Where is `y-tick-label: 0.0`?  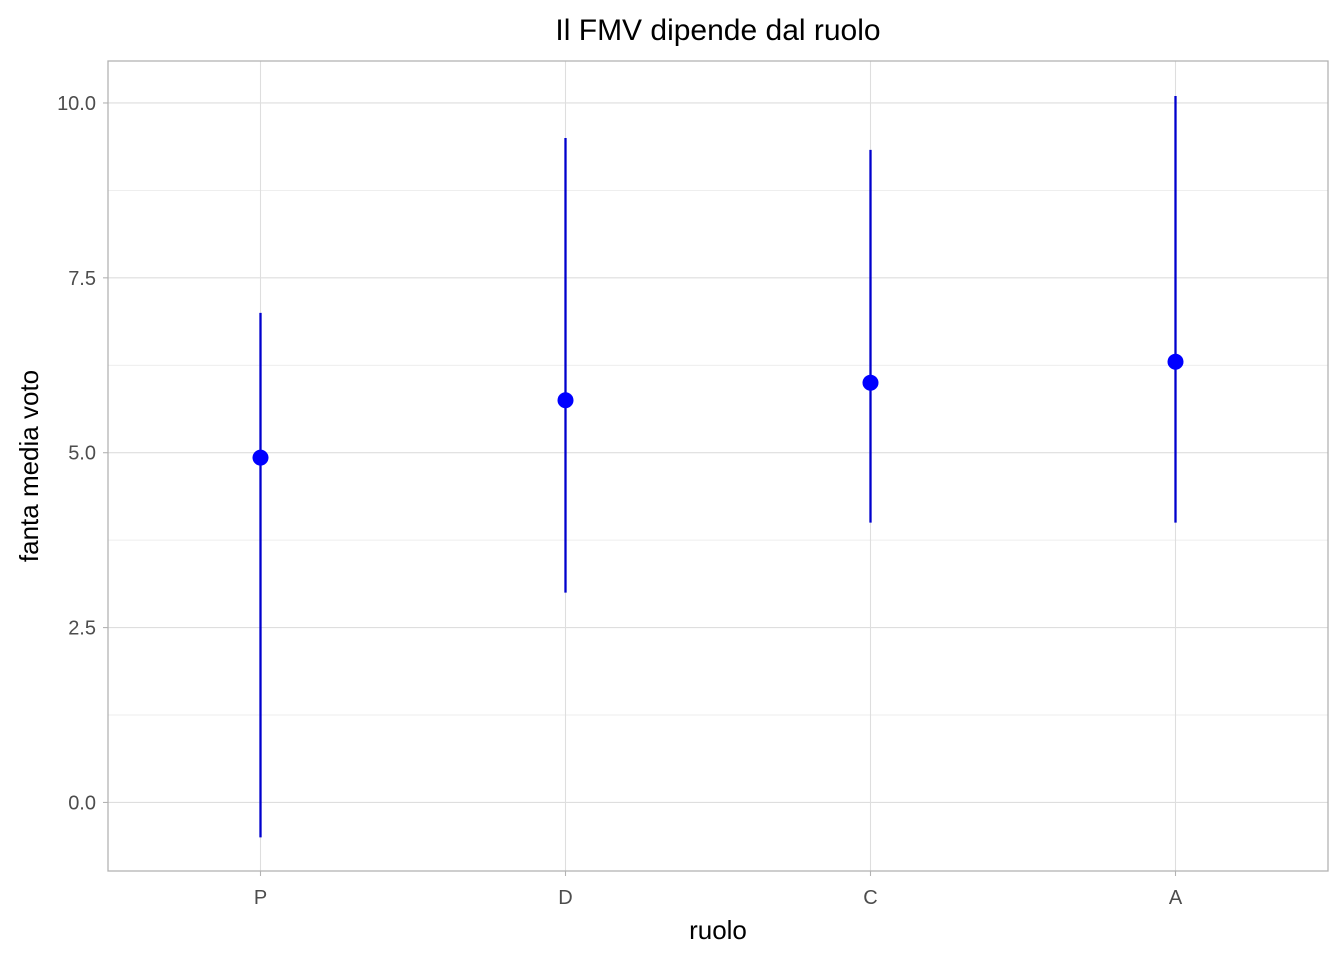 y-tick-label: 0.0 is located at coordinates (82, 803).